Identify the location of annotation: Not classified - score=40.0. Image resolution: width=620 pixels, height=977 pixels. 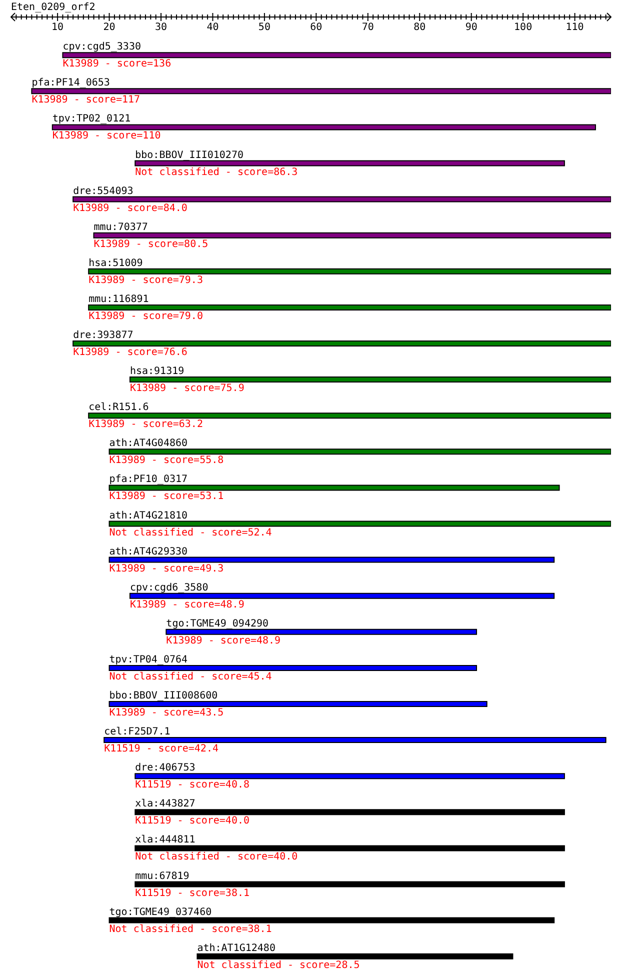
(216, 857).